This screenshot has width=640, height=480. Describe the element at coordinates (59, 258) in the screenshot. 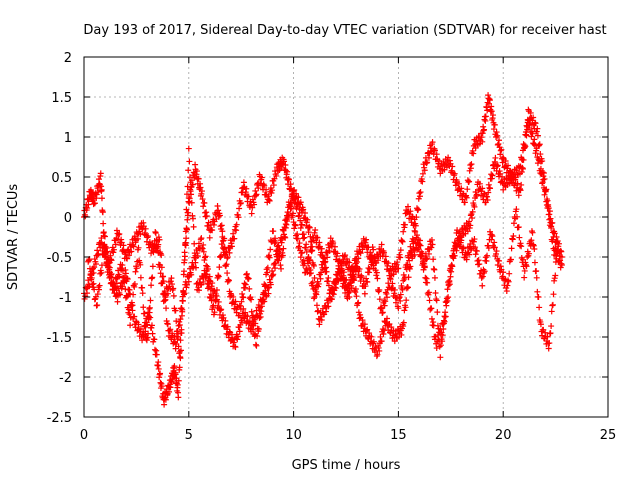

I see `y-tick-label: -0.5` at that location.